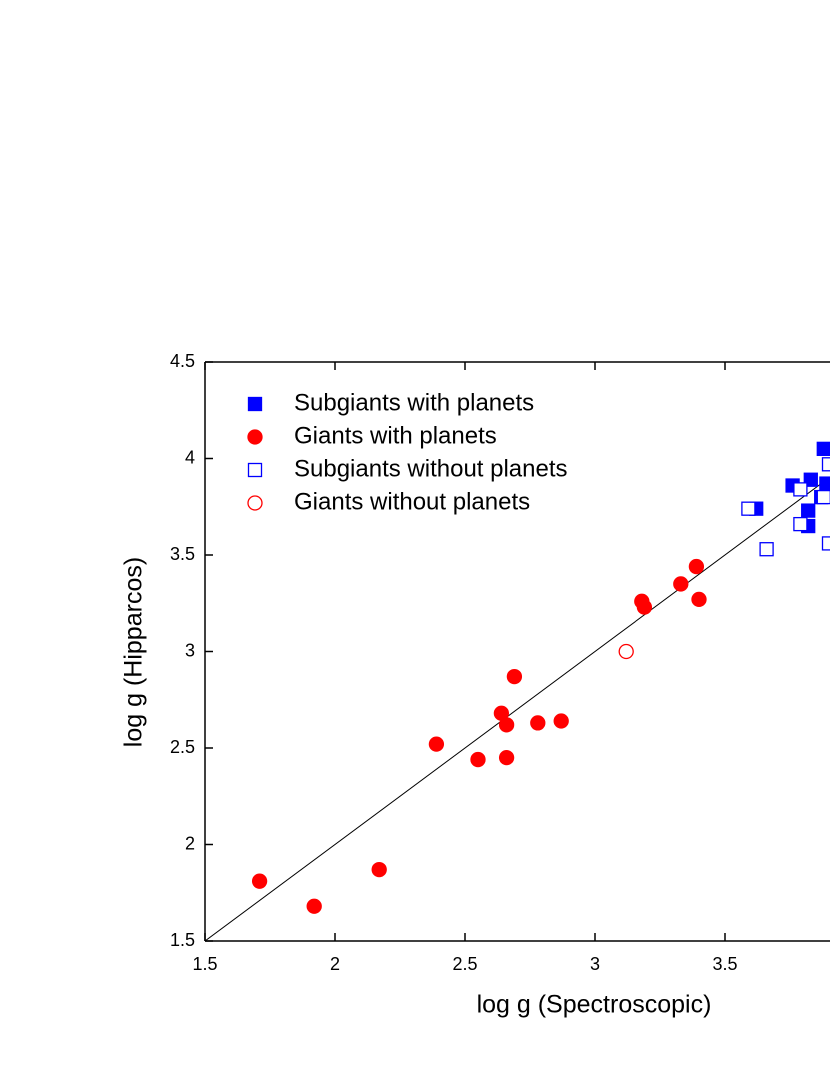 The width and height of the screenshot is (830, 1075). Describe the element at coordinates (190, 457) in the screenshot. I see `y-tick-label: 4` at that location.